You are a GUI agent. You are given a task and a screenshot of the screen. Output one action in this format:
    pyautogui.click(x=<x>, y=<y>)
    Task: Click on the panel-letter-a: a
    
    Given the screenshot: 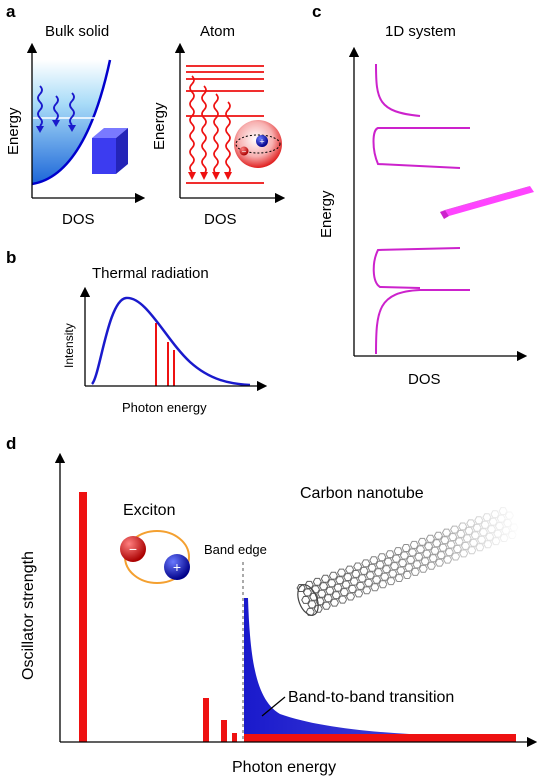 What is the action you would take?
    pyautogui.click(x=11, y=11)
    